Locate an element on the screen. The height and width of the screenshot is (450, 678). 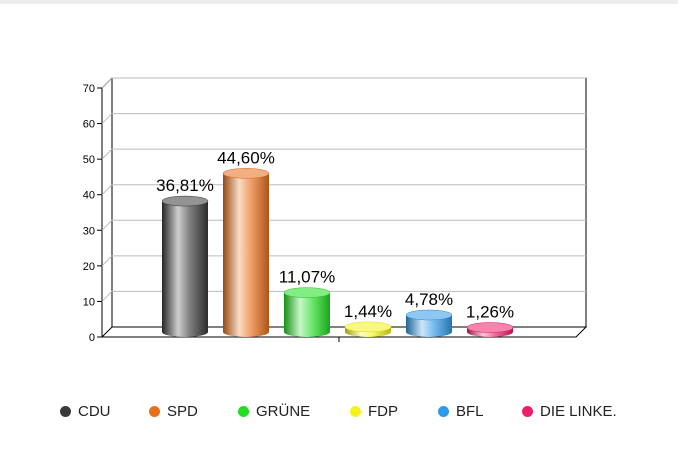
bar-cdu is located at coordinates (185, 266).